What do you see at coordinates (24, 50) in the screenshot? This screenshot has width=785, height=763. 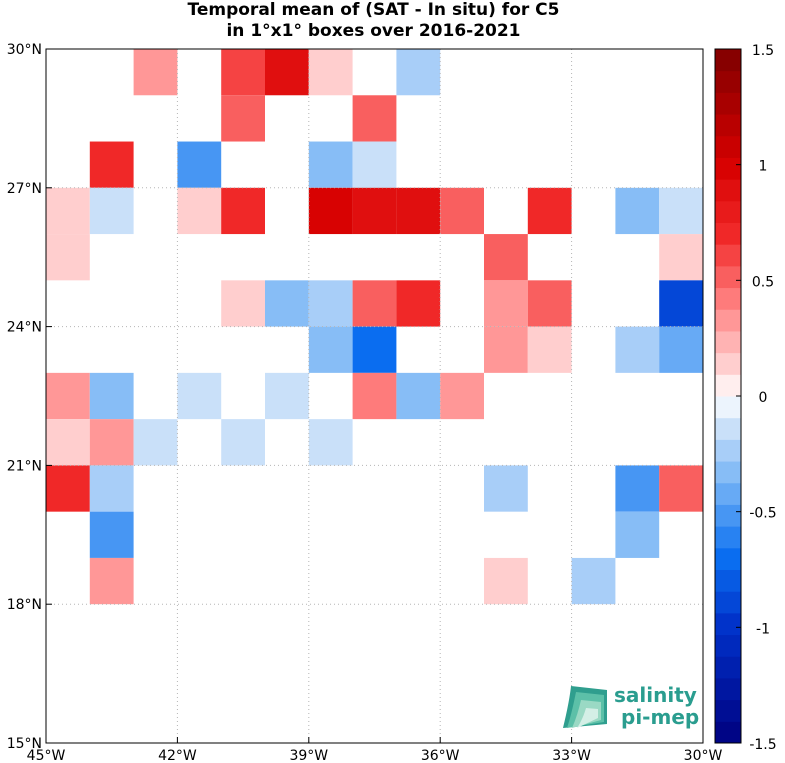 I see `y-tick-label: 30°N` at bounding box center [24, 50].